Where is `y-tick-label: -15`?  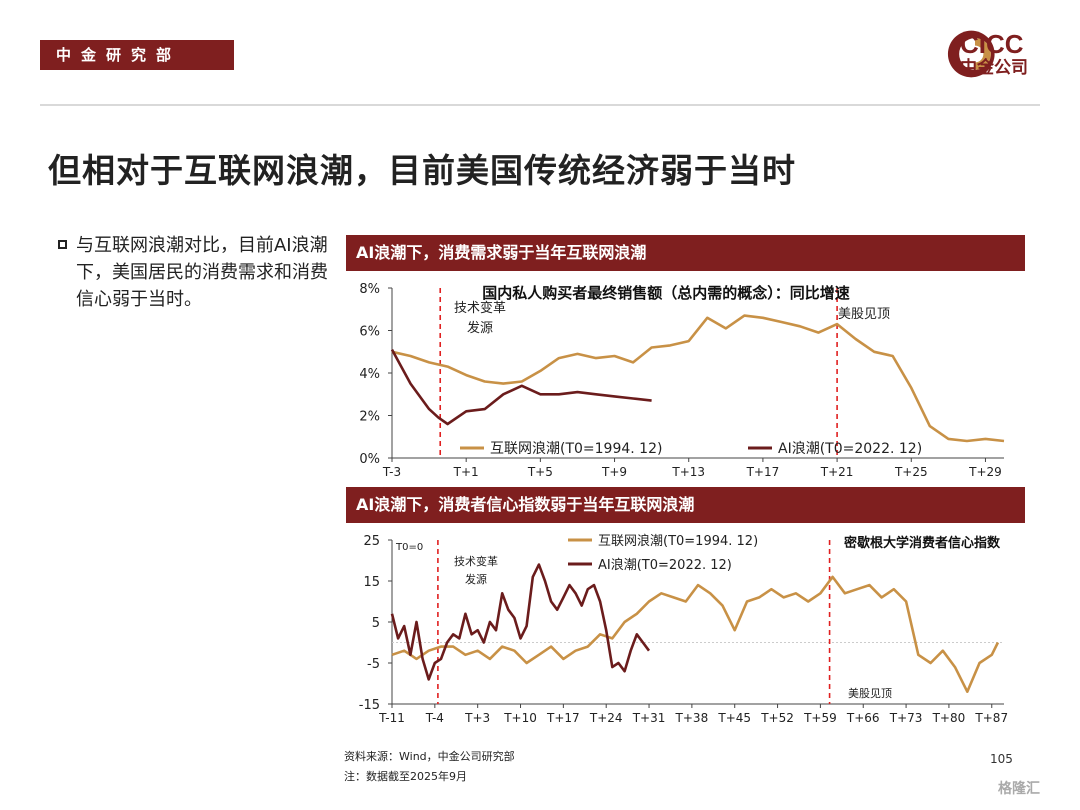
y-tick-label: -15 is located at coordinates (369, 705).